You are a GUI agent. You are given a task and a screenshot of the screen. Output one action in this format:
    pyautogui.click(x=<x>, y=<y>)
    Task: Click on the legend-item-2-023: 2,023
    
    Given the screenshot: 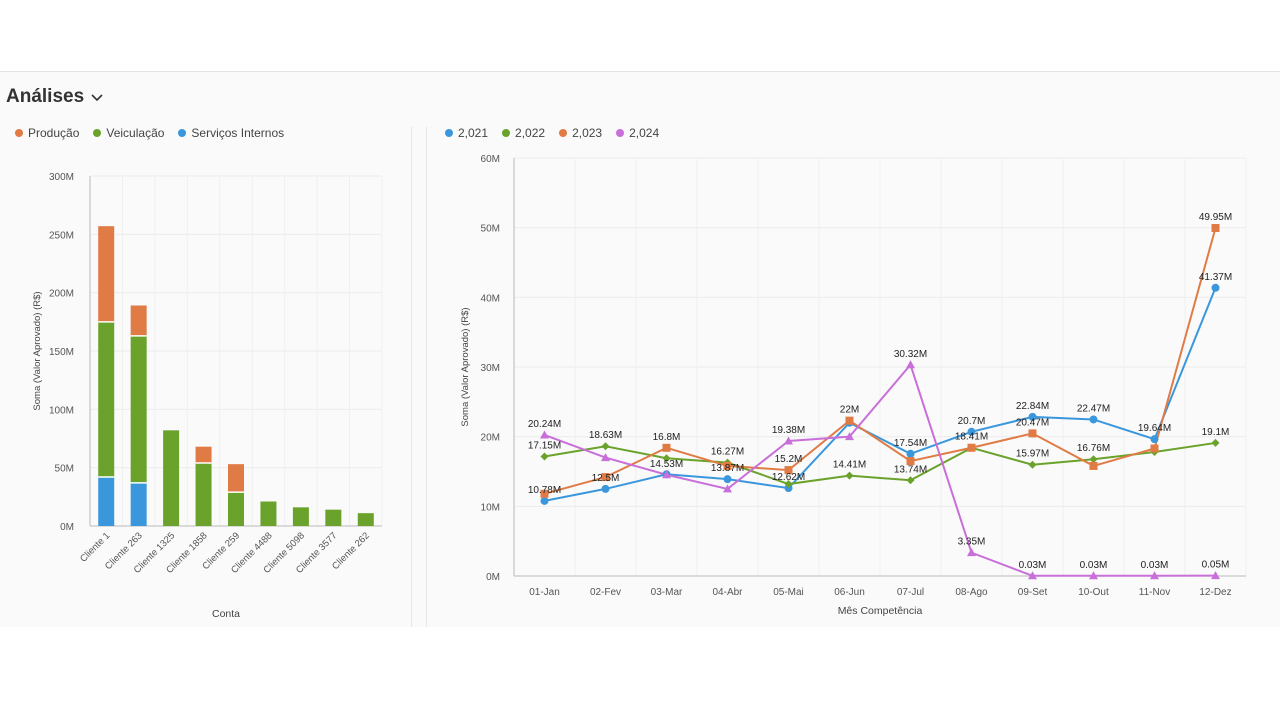 What is the action you would take?
    pyautogui.click(x=580, y=133)
    